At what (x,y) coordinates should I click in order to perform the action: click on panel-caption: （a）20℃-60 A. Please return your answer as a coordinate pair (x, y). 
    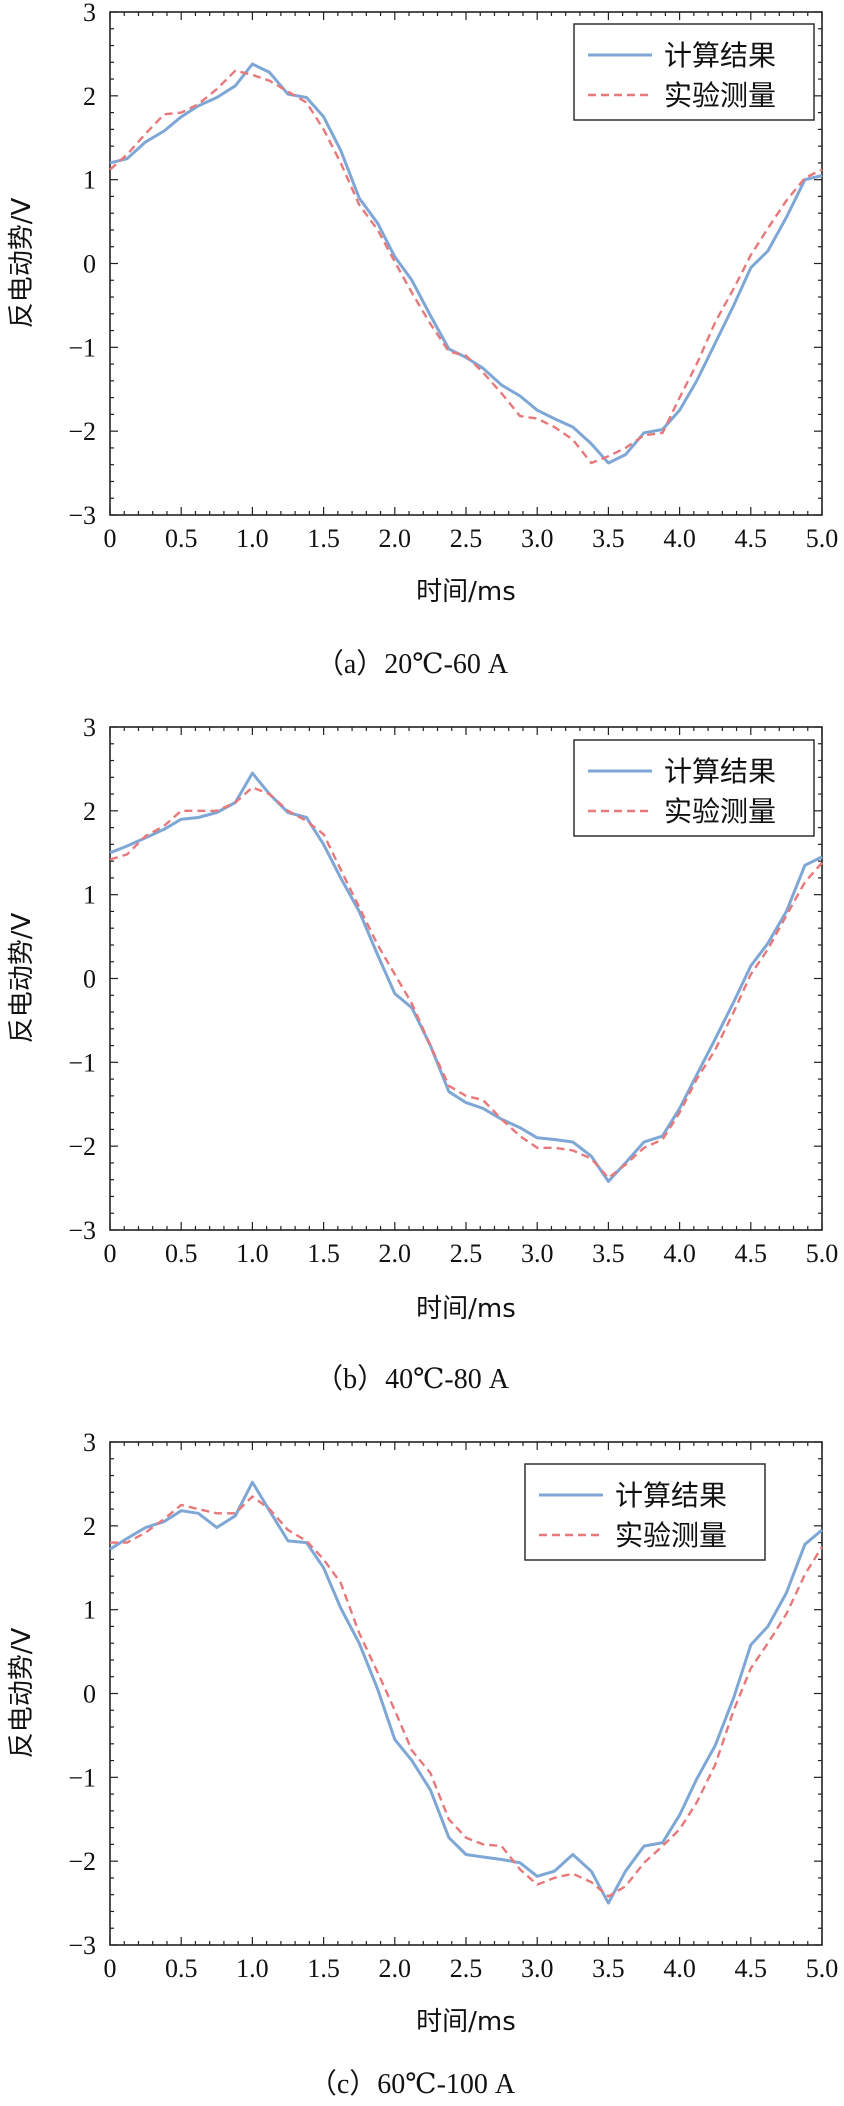
    Looking at the image, I should click on (412, 664).